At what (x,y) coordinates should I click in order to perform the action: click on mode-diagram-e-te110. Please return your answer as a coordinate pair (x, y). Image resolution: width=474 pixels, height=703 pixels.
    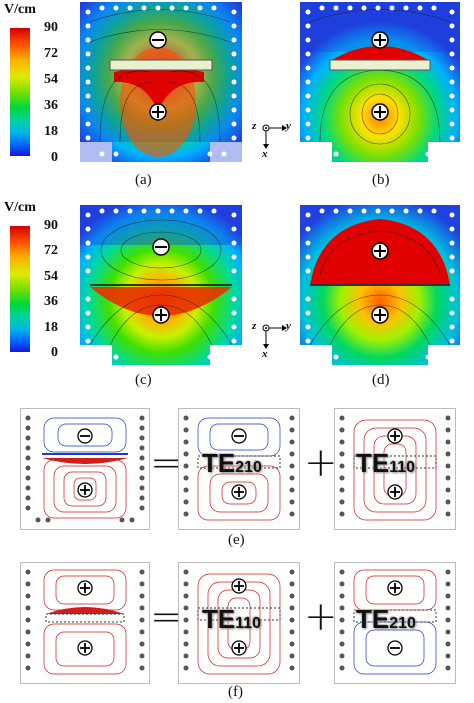
    Looking at the image, I should click on (395, 469).